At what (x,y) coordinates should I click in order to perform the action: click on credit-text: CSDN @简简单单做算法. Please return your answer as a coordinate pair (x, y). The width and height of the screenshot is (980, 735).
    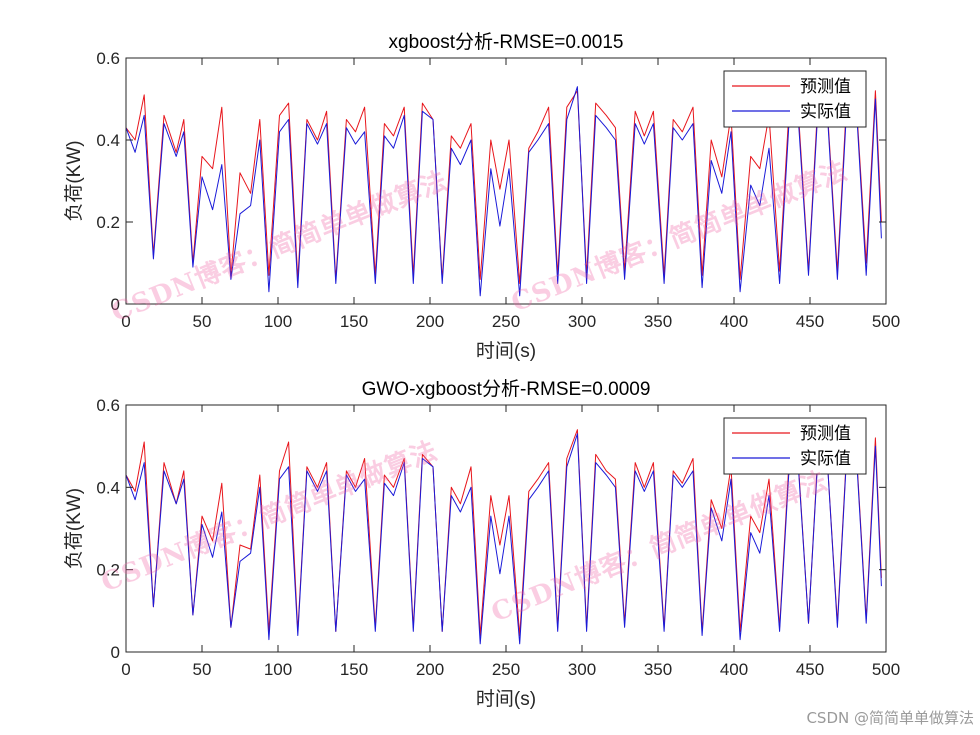
    Looking at the image, I should click on (890, 718).